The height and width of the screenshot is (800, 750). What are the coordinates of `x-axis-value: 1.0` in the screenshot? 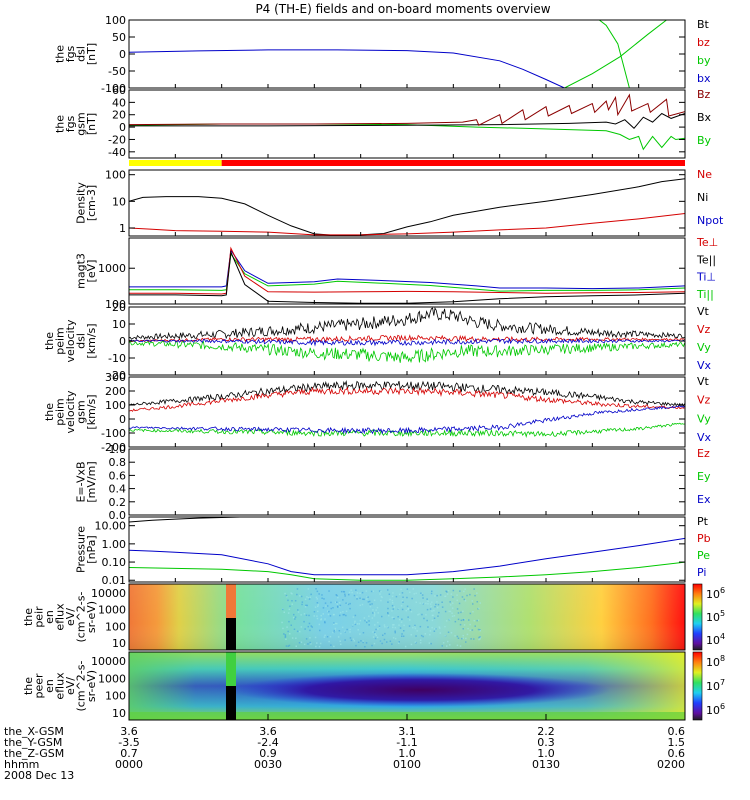 It's located at (546, 753).